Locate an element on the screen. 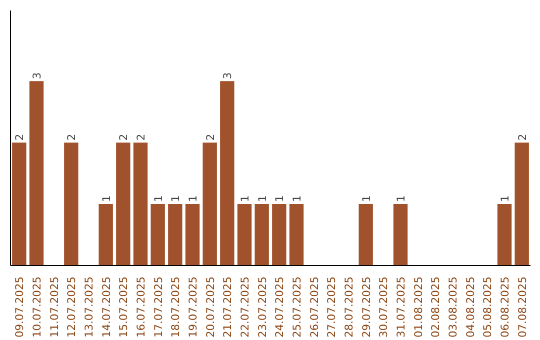 The width and height of the screenshot is (540, 340). x-tick-label: 20.07.2025 is located at coordinates (210, 307).